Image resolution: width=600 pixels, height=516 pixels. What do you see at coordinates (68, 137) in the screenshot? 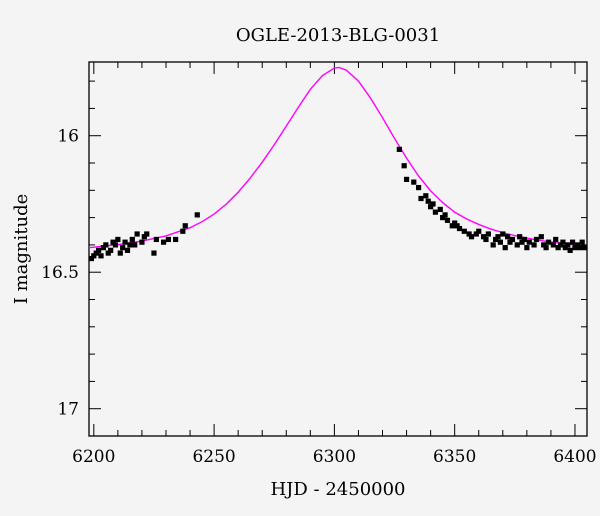
I see `y-tick-label: 16` at bounding box center [68, 137].